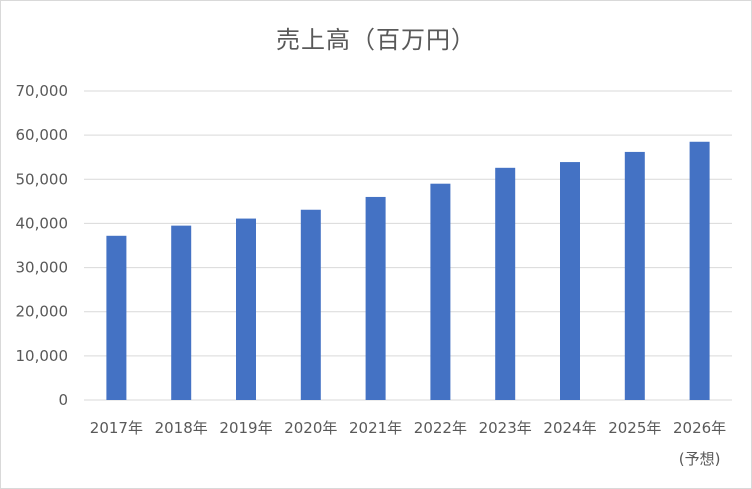 Image resolution: width=752 pixels, height=489 pixels. I want to click on x-tick-label: 2018年, so click(181, 428).